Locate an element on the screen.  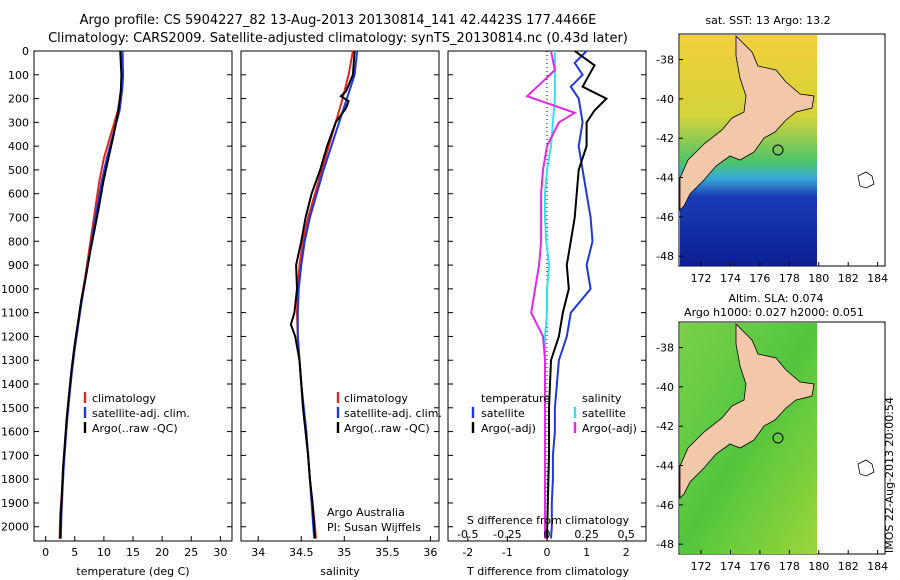
chatham-islands is located at coordinates (866, 180).